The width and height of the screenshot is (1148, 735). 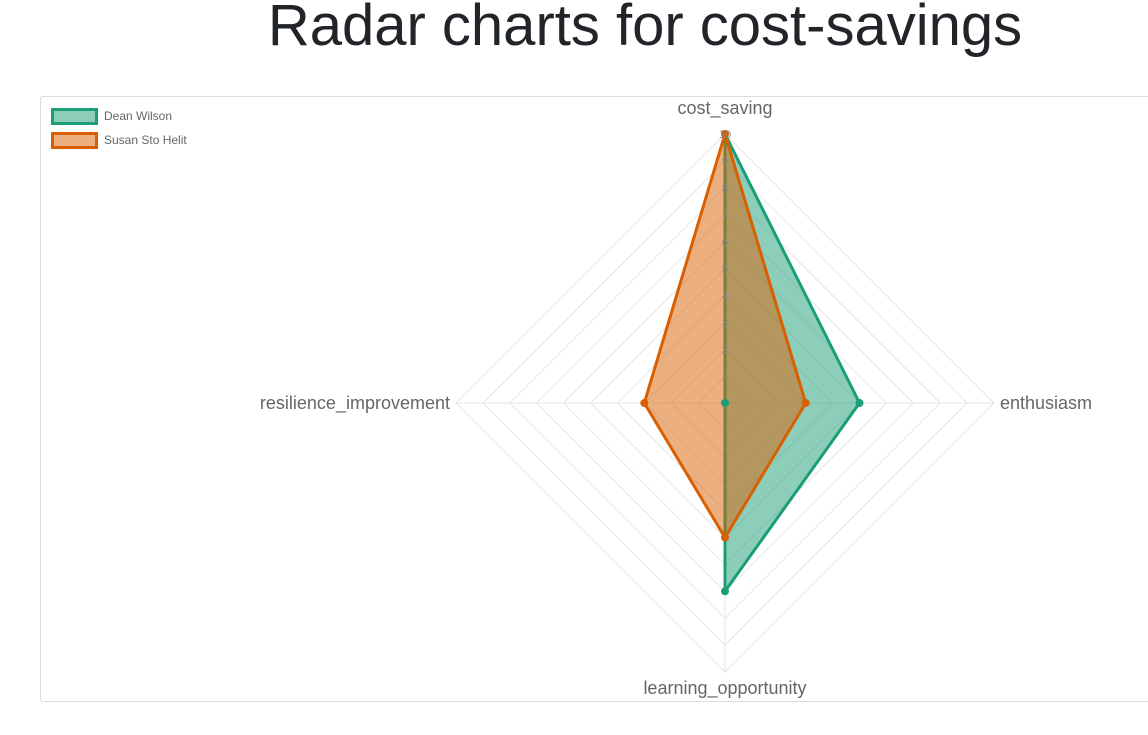 What do you see at coordinates (725, 323) in the screenshot?
I see `tick-label: 3` at bounding box center [725, 323].